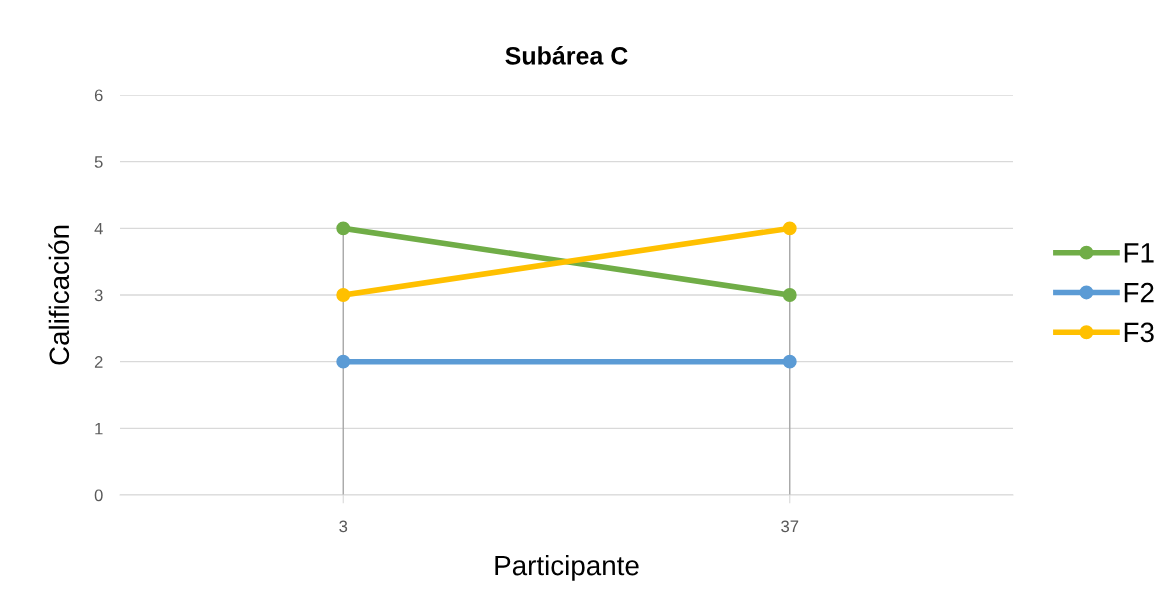 This screenshot has height=615, width=1175. What do you see at coordinates (566, 55) in the screenshot?
I see `chart-title: Subárea C` at bounding box center [566, 55].